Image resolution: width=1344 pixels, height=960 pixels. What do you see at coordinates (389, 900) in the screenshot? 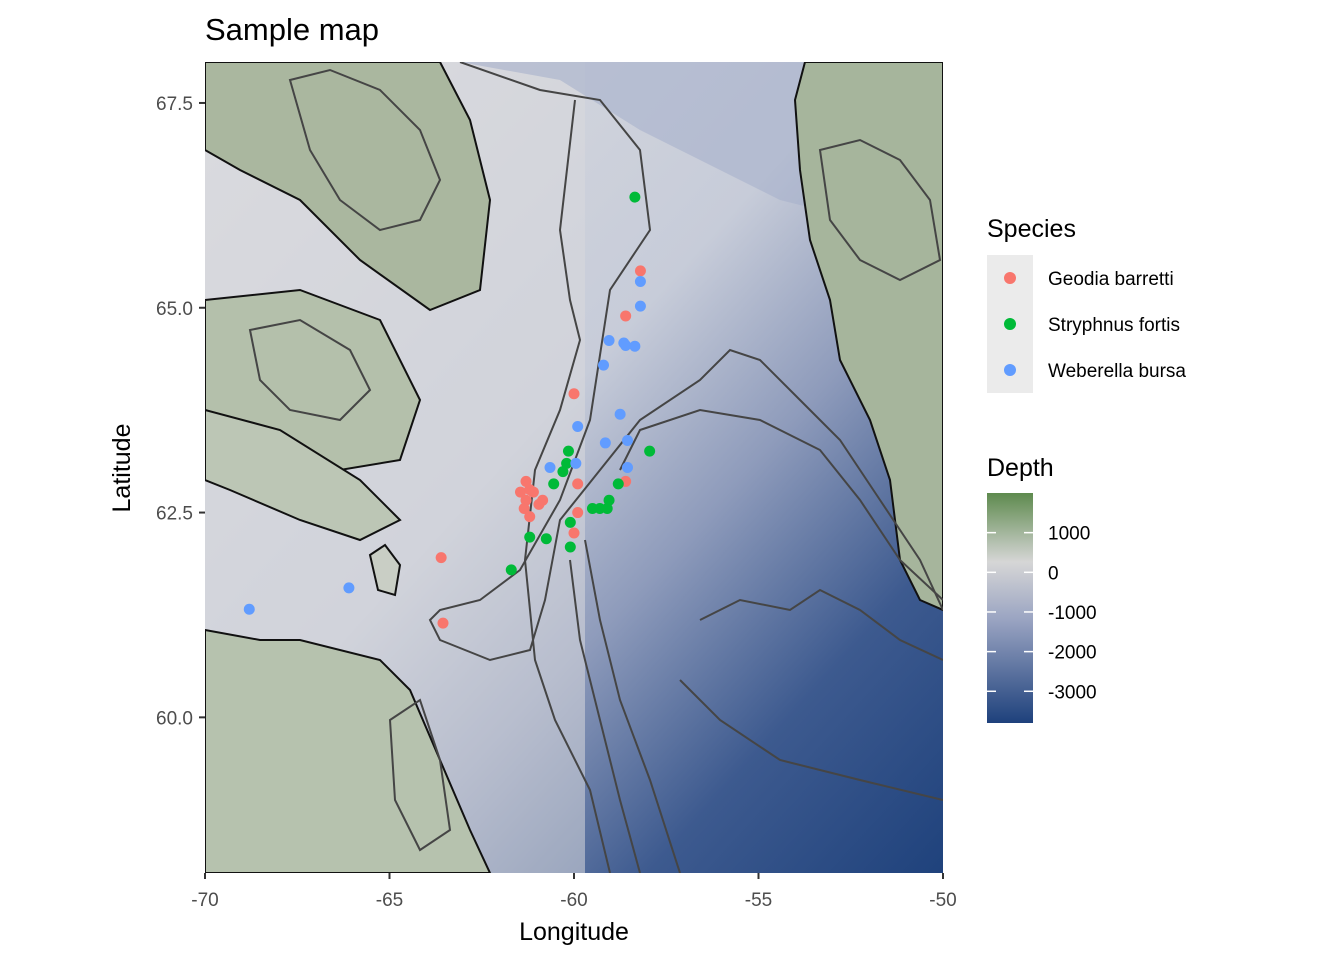
I see `x-tick-label-1: -65` at bounding box center [389, 900].